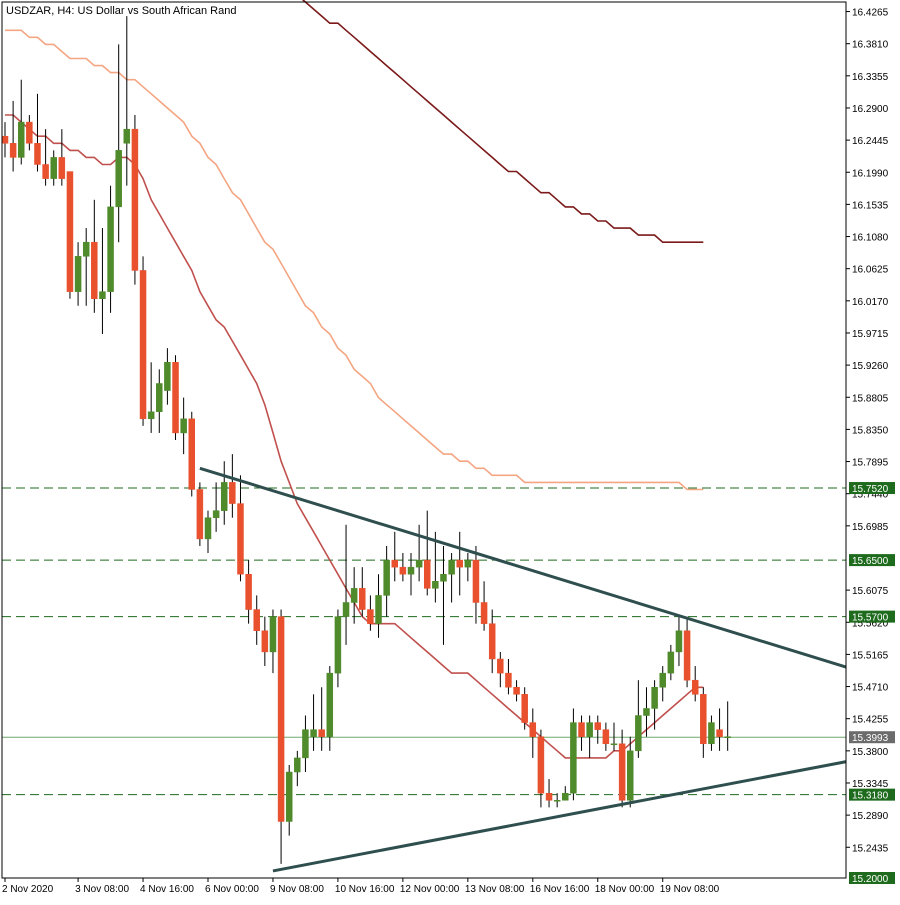 The width and height of the screenshot is (900, 905). I want to click on y-tick-label: 16.2445, so click(870, 141).